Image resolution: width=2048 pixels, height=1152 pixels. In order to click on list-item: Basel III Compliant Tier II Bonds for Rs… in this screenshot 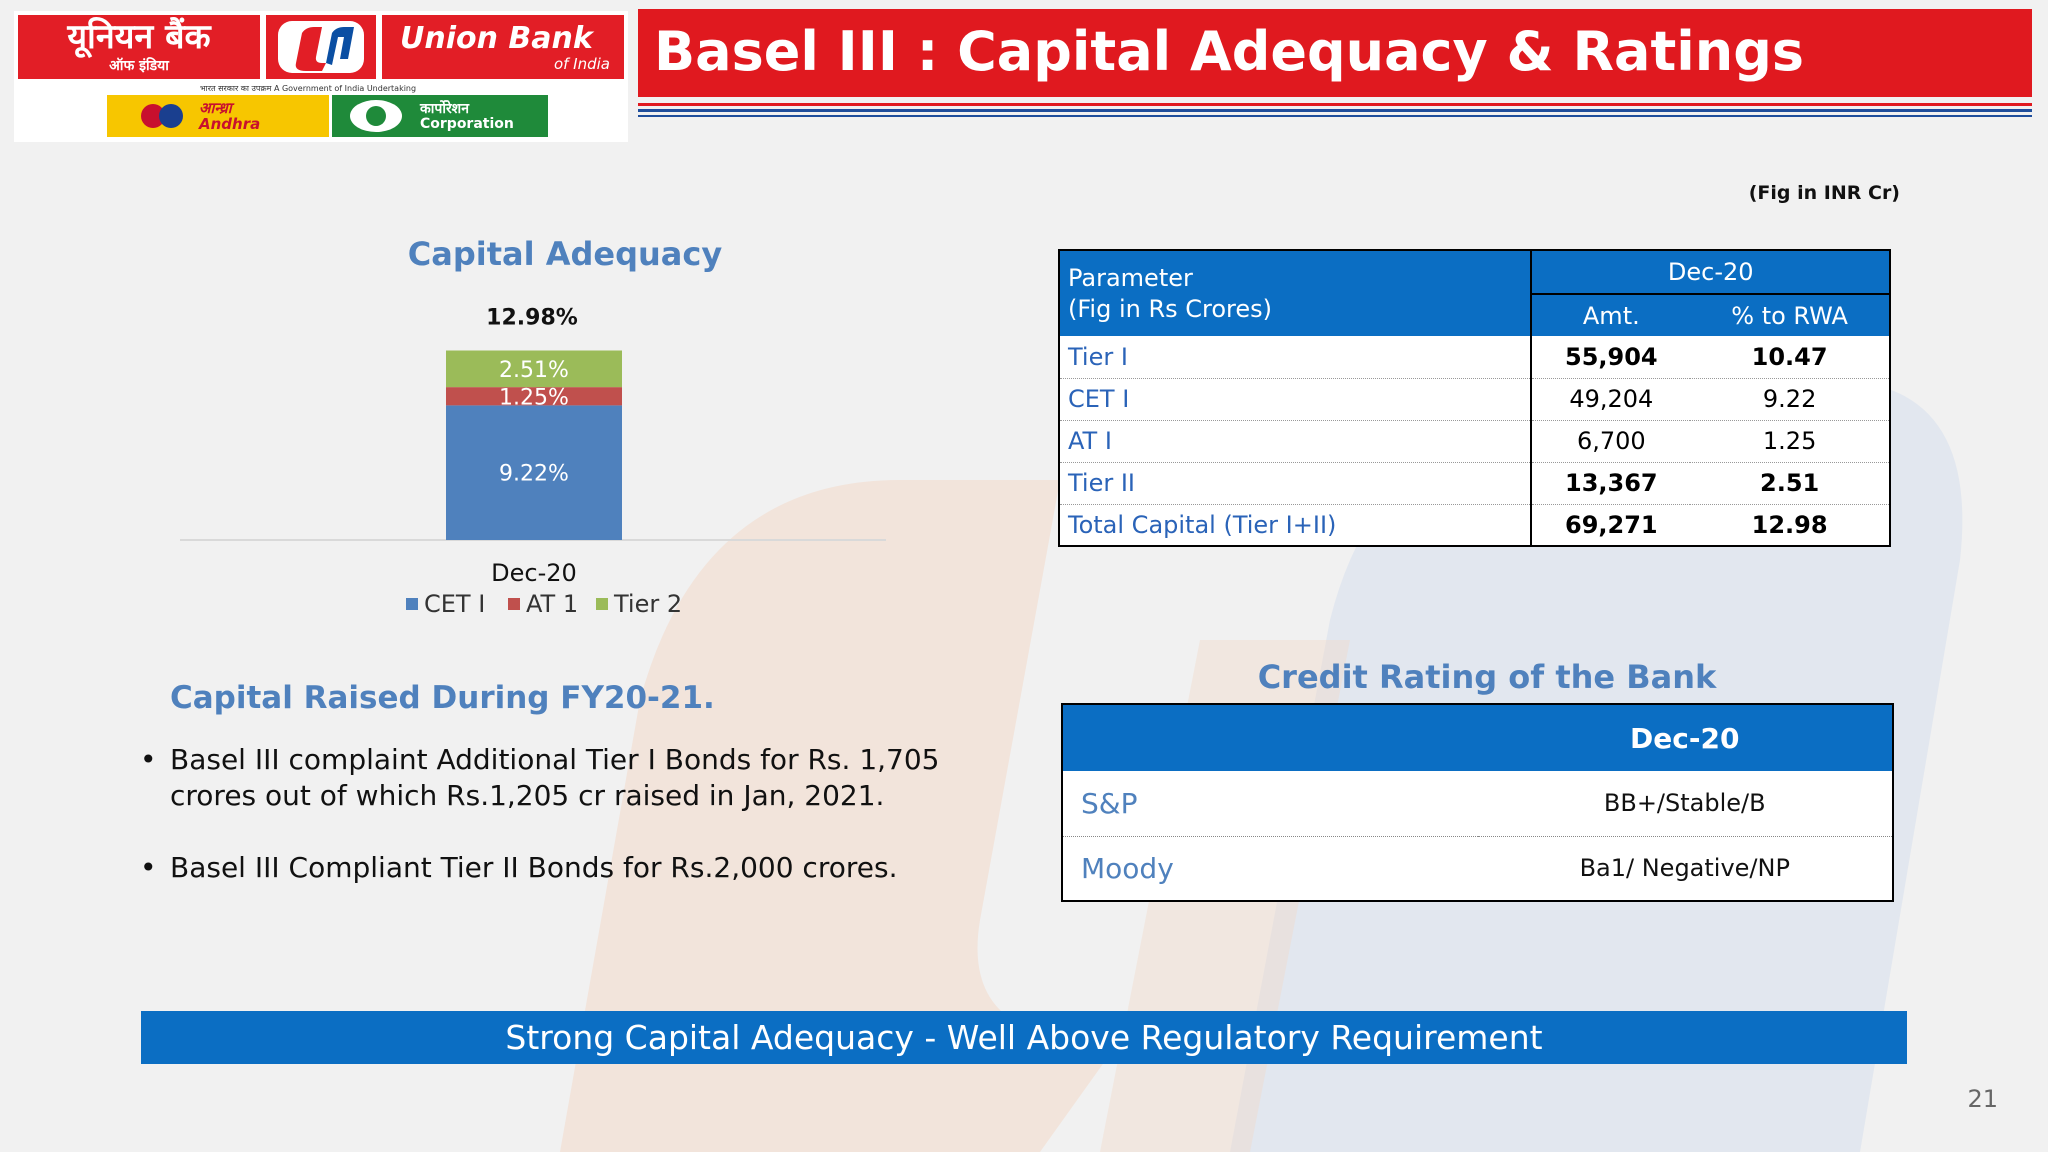, I will do `click(550, 868)`.